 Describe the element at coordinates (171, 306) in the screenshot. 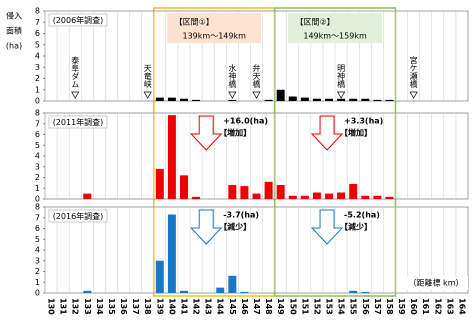

I see `x-tick-label: 140` at that location.